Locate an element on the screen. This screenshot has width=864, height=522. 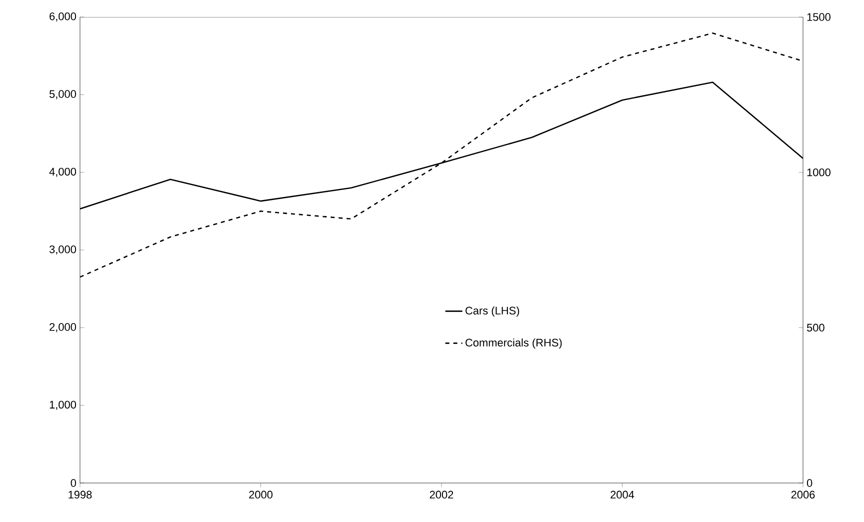
legend-label: Commercials (RHS) is located at coordinates (514, 343).